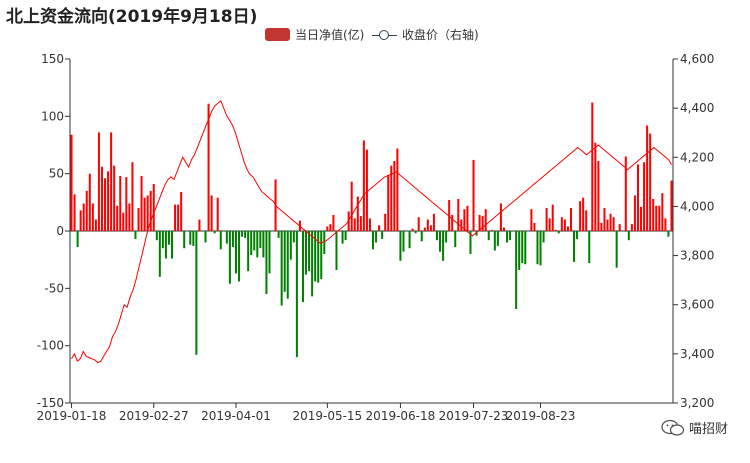 The width and height of the screenshot is (750, 463). Describe the element at coordinates (60, 231) in the screenshot. I see `left-axis-tick-label: 0` at that location.